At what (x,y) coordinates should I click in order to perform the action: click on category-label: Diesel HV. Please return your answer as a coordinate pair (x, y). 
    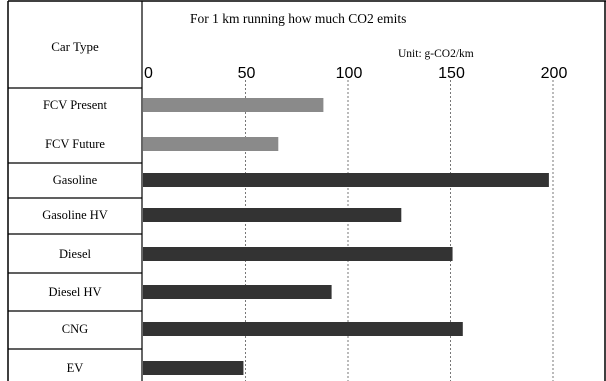
    Looking at the image, I should click on (74, 292).